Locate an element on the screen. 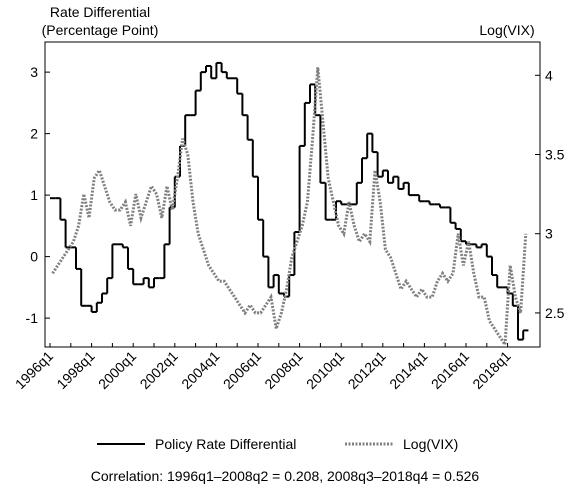  y2-tick-label: 4 is located at coordinates (549, 75).